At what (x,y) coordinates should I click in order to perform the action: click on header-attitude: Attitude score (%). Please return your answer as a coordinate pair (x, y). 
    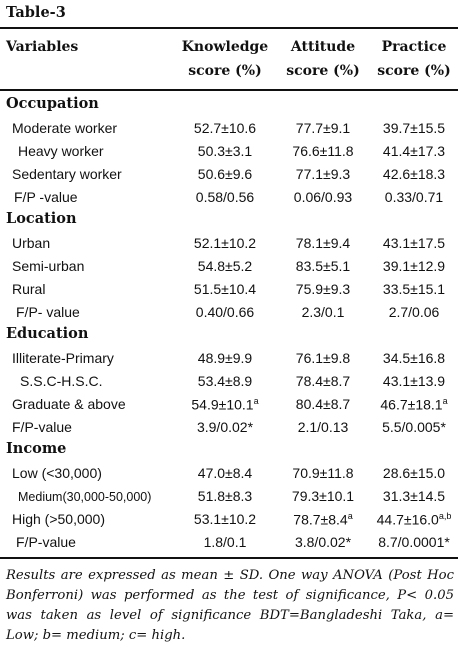
    Looking at the image, I should click on (323, 59).